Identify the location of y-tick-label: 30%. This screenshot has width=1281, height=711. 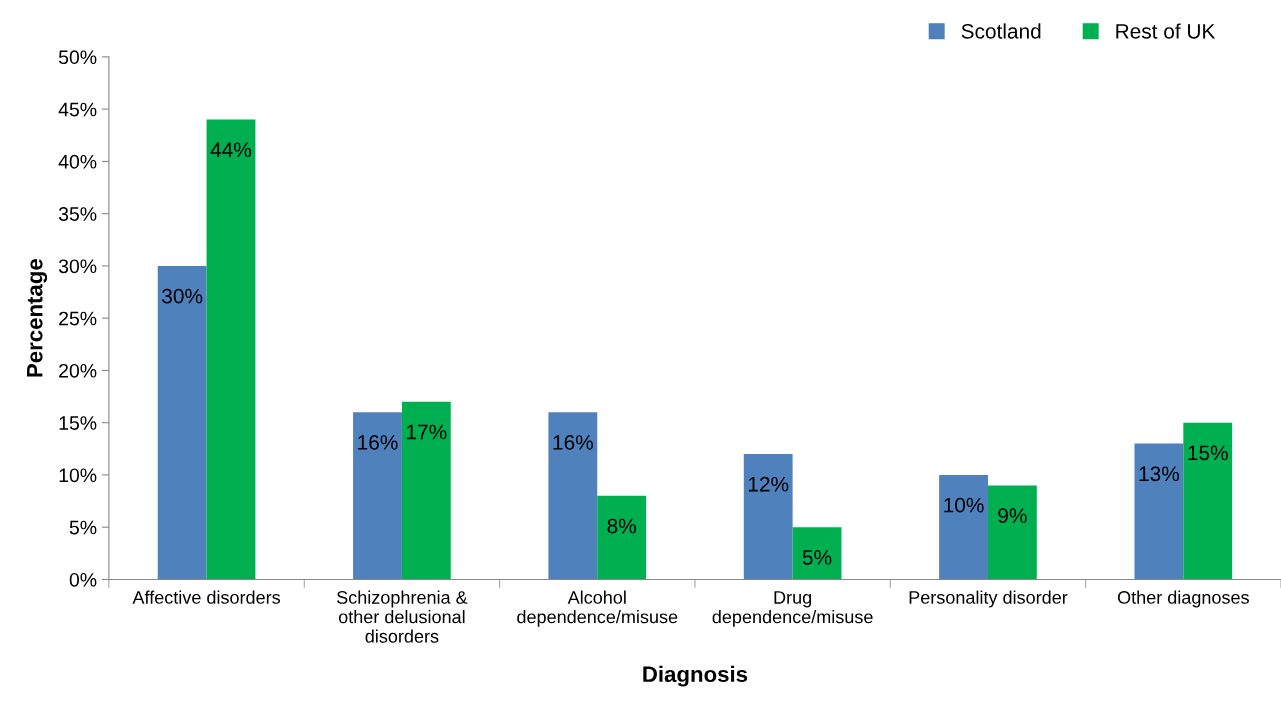
(77, 266).